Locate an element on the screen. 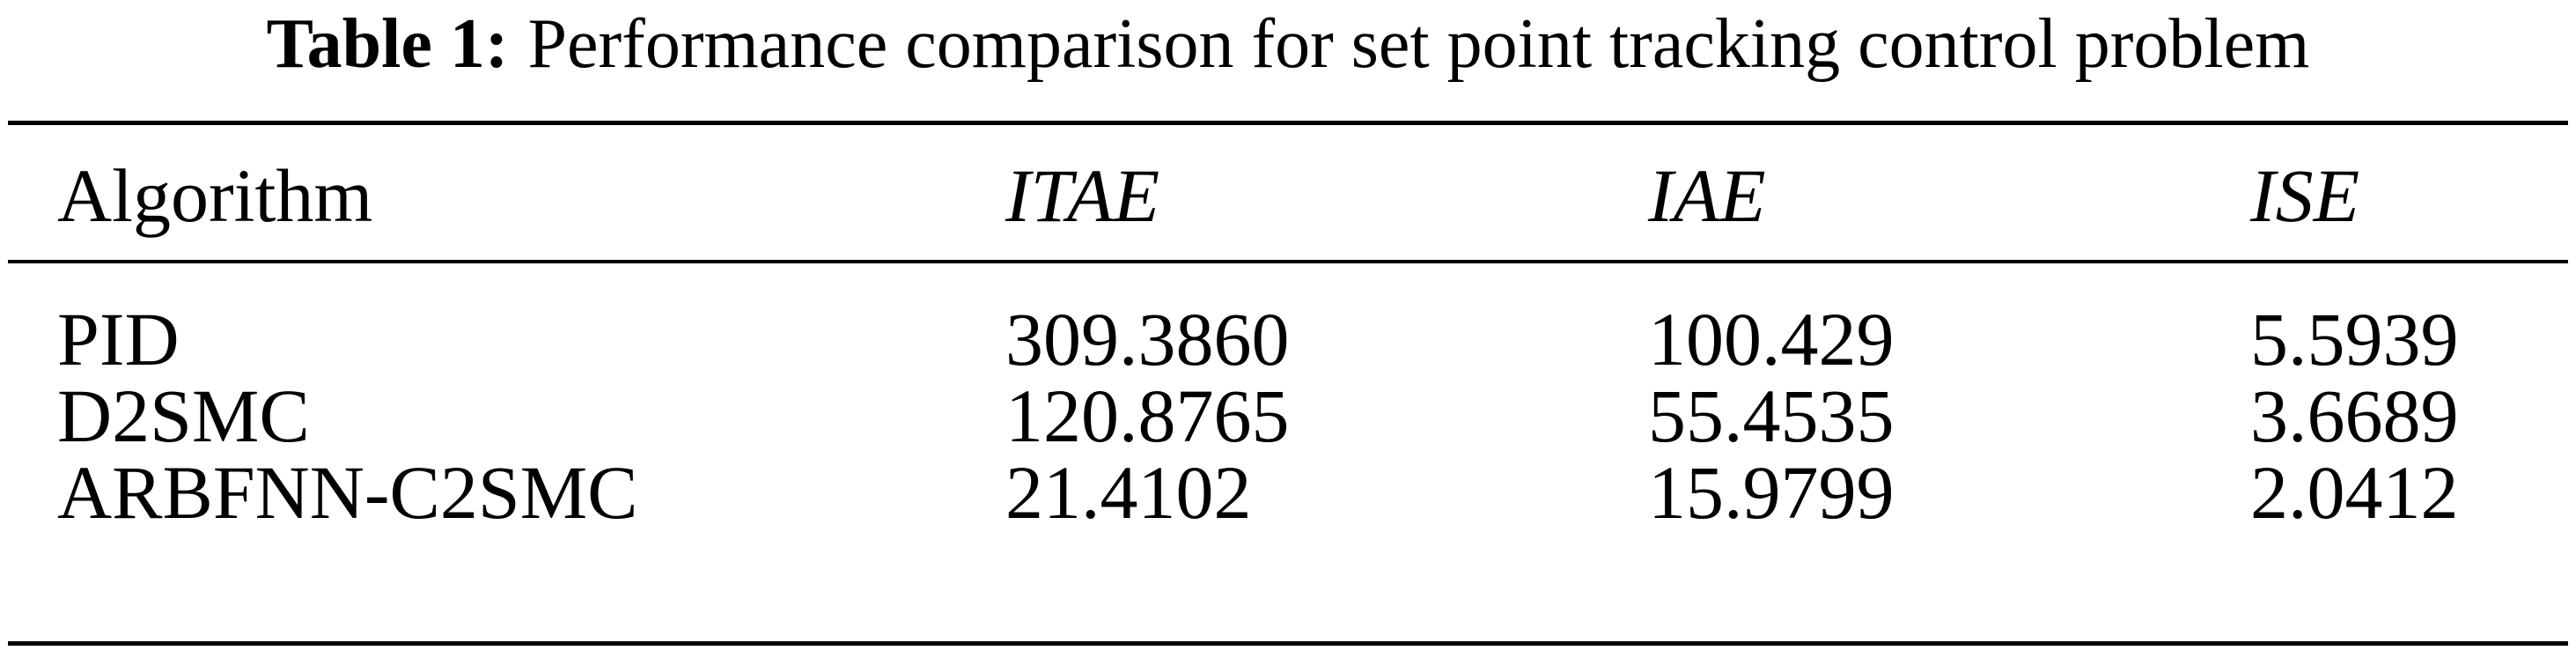  cell-ise: 3.6689 is located at coordinates (2355, 415).